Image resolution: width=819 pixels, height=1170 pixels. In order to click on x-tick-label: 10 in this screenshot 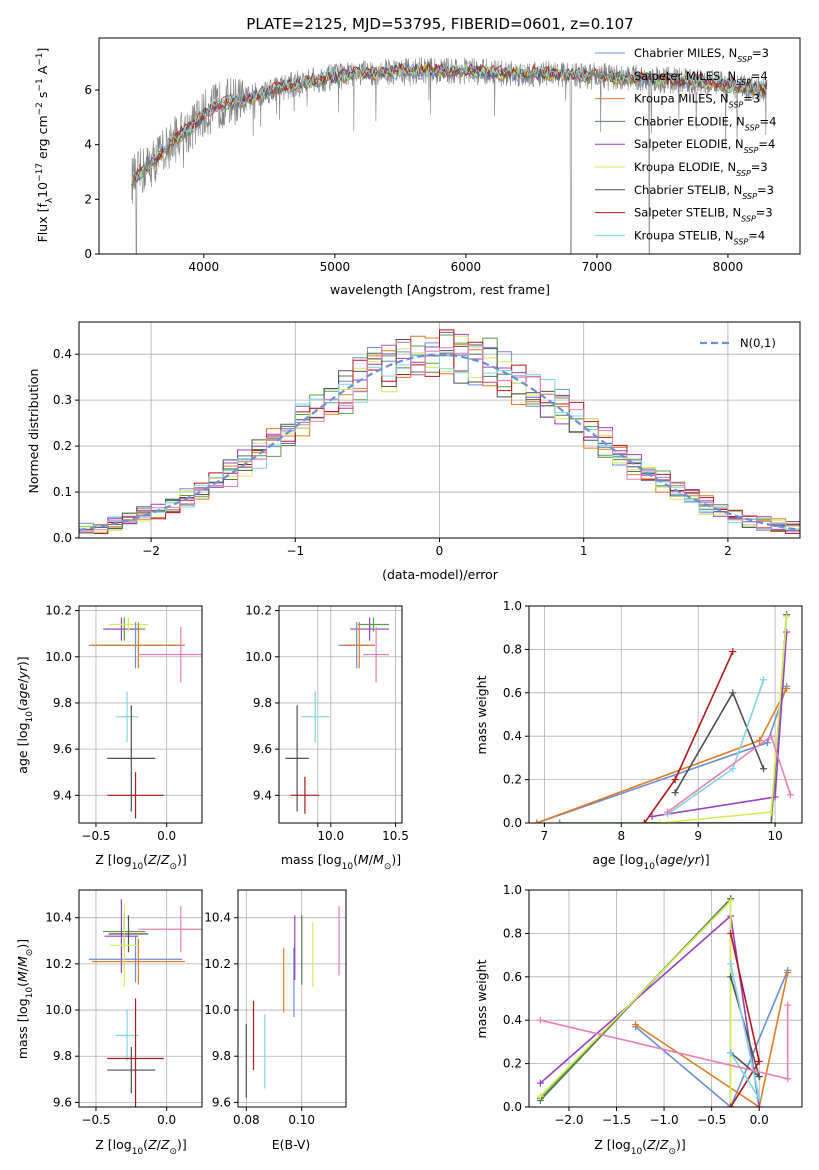, I will do `click(774, 836)`.